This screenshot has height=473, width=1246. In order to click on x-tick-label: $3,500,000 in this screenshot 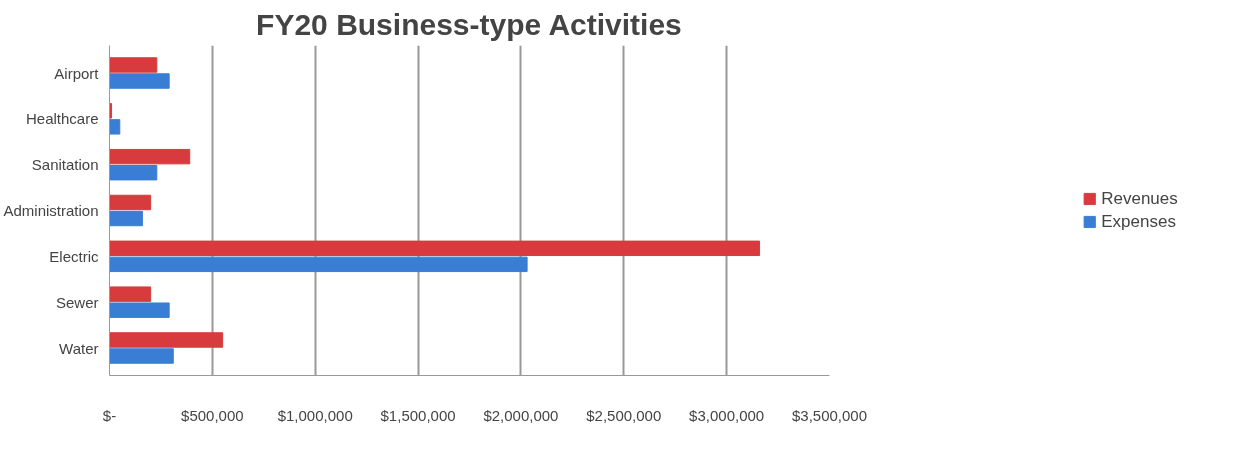, I will do `click(829, 415)`.